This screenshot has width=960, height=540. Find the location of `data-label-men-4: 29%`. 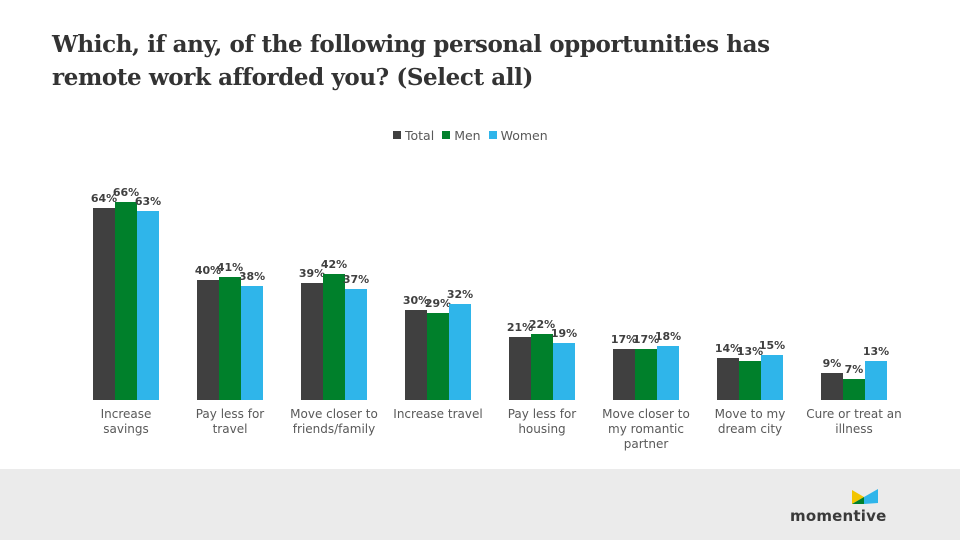

data-label-men-4: 29% is located at coordinates (438, 303).